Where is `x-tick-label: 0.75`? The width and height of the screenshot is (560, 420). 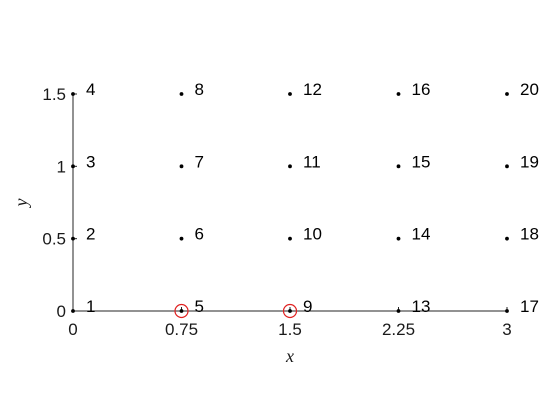
x-tick-label: 0.75 is located at coordinates (181, 329).